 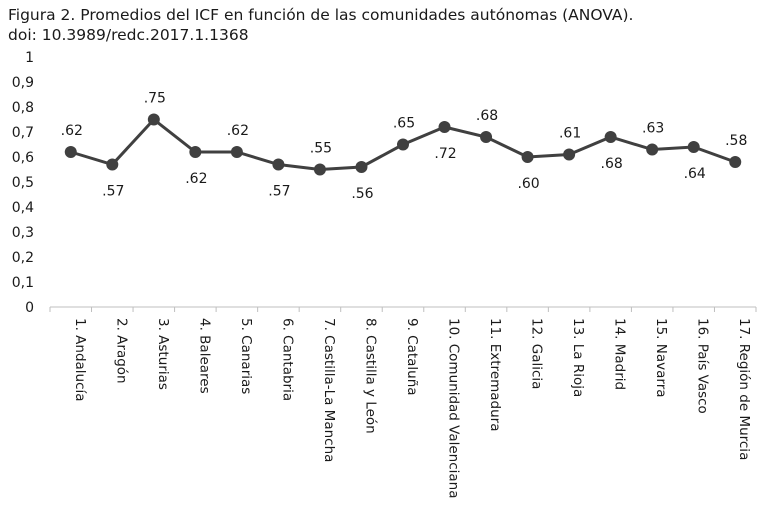 I want to click on y-tick-label: 0,5, so click(x=23, y=183).